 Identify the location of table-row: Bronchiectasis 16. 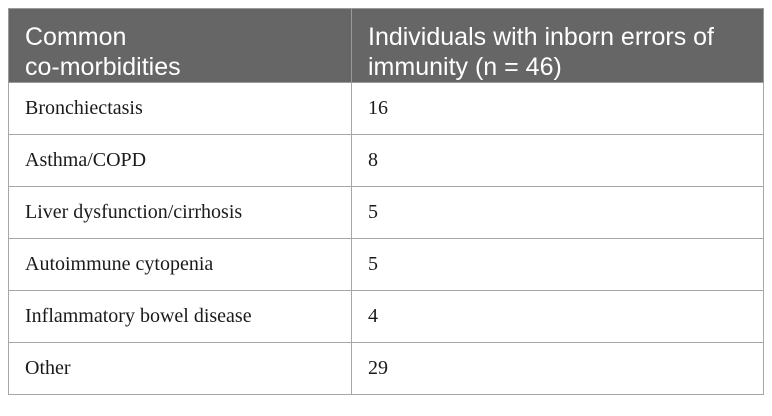
(386, 108).